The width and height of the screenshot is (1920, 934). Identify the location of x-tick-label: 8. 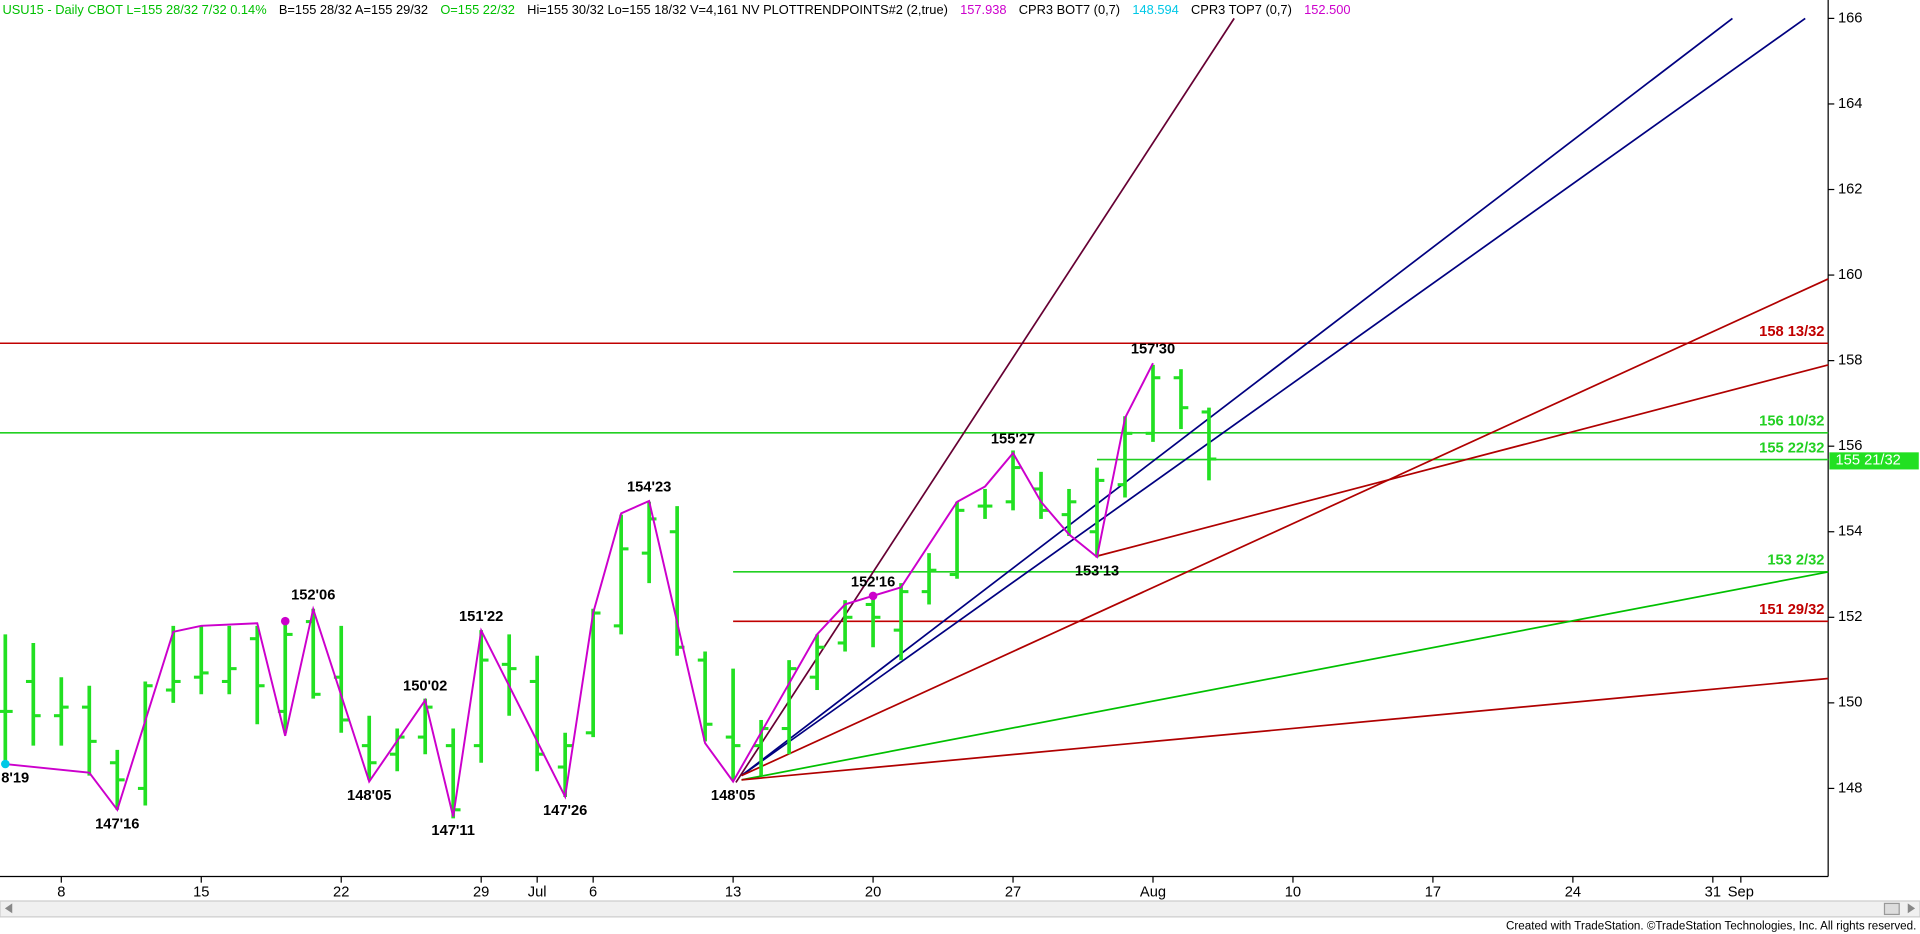
(61, 892).